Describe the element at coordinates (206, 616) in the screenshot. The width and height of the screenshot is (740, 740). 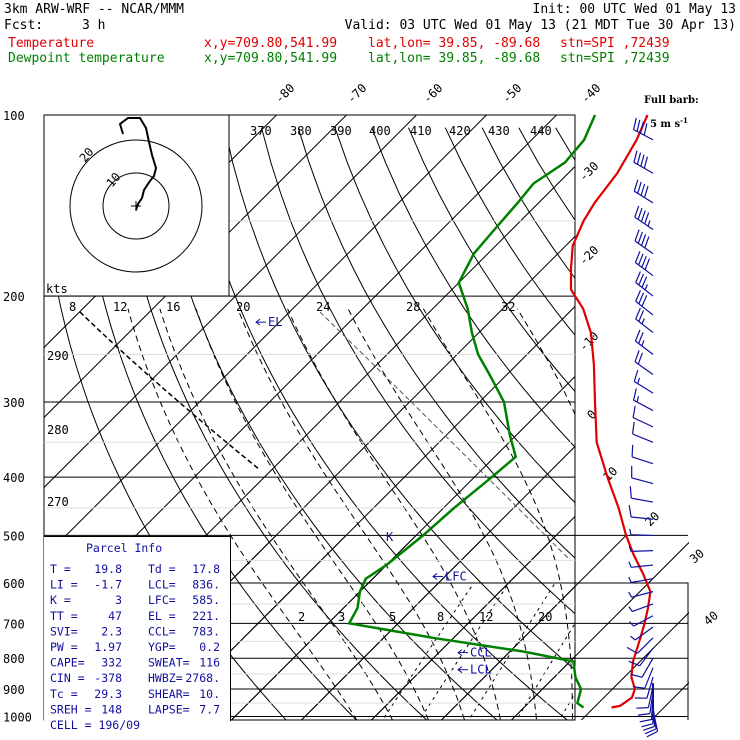
I see `parcel-row-3-value2: 221.` at that location.